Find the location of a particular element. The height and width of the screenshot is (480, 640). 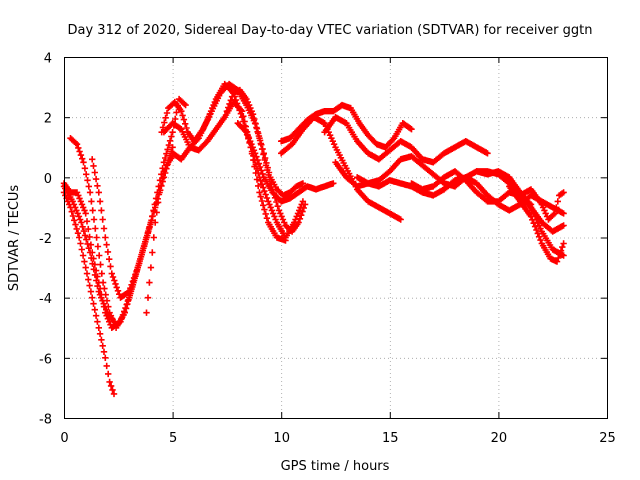

y-axis-label: SDTVAR / TECUs is located at coordinates (14, 238).